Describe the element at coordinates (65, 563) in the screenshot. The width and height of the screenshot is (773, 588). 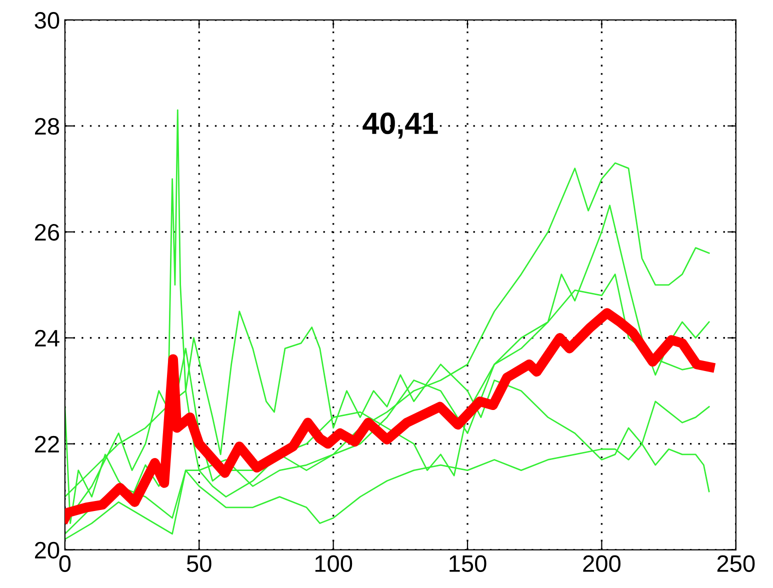
I see `x-tick-label: 0` at that location.